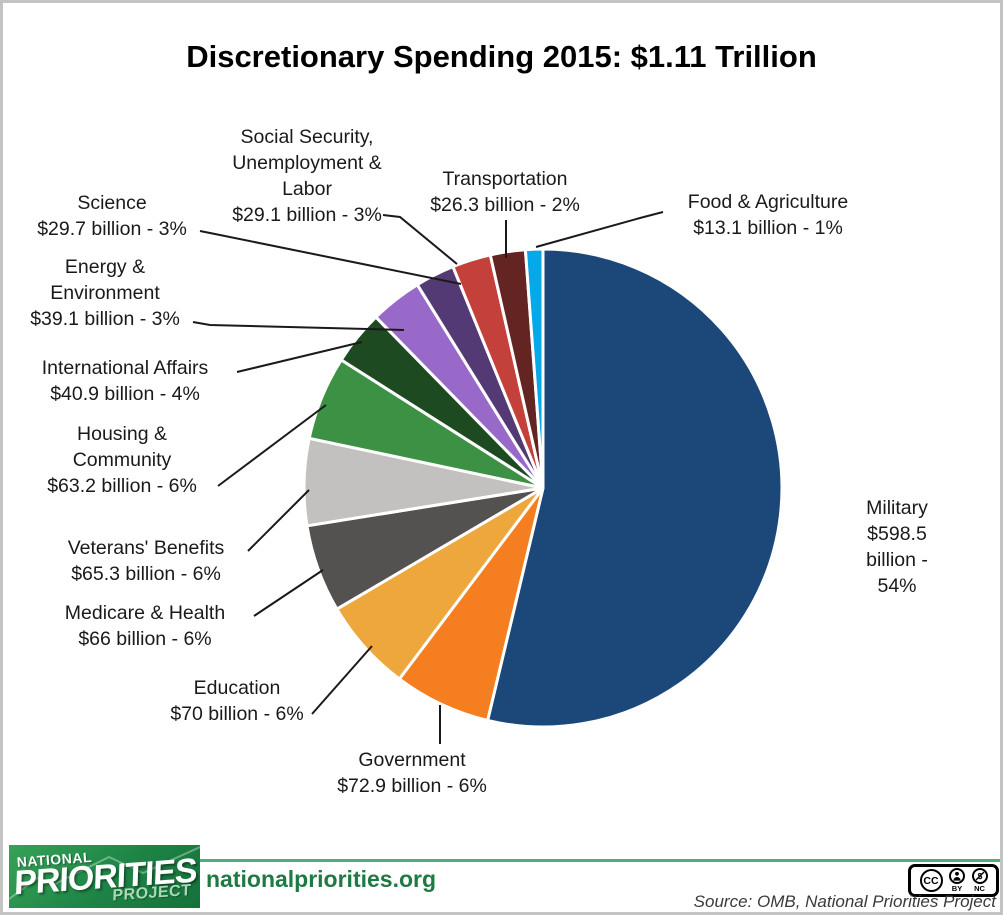 Image resolution: width=1003 pixels, height=915 pixels. What do you see at coordinates (237, 701) in the screenshot?
I see `label-education: Education $70 billion - 6%` at bounding box center [237, 701].